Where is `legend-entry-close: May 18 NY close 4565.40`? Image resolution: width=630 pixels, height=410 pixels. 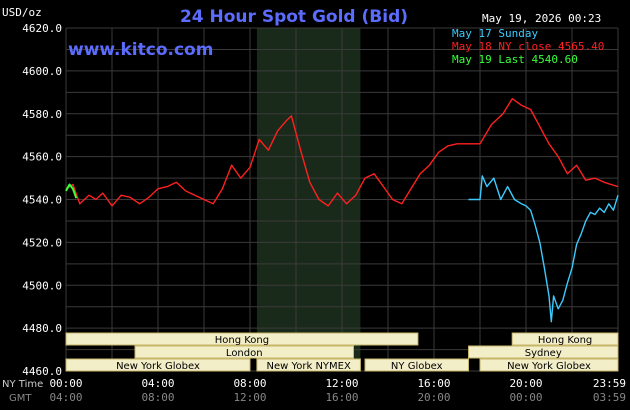
legend-entry-close: May 18 NY close 4565.40 is located at coordinates (528, 46).